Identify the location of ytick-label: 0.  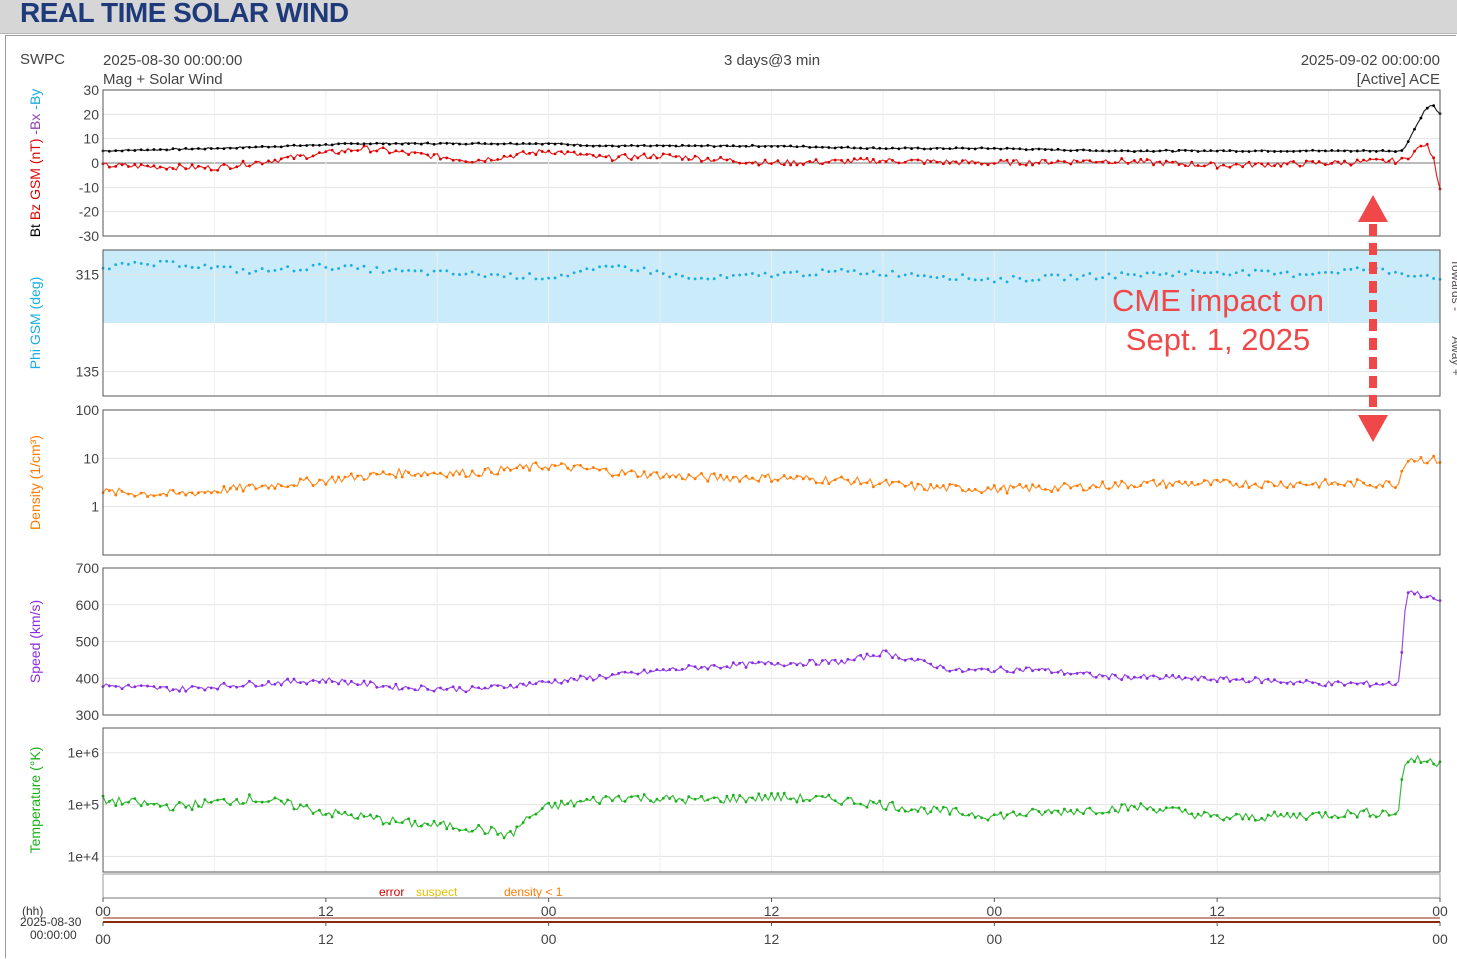
(95, 163).